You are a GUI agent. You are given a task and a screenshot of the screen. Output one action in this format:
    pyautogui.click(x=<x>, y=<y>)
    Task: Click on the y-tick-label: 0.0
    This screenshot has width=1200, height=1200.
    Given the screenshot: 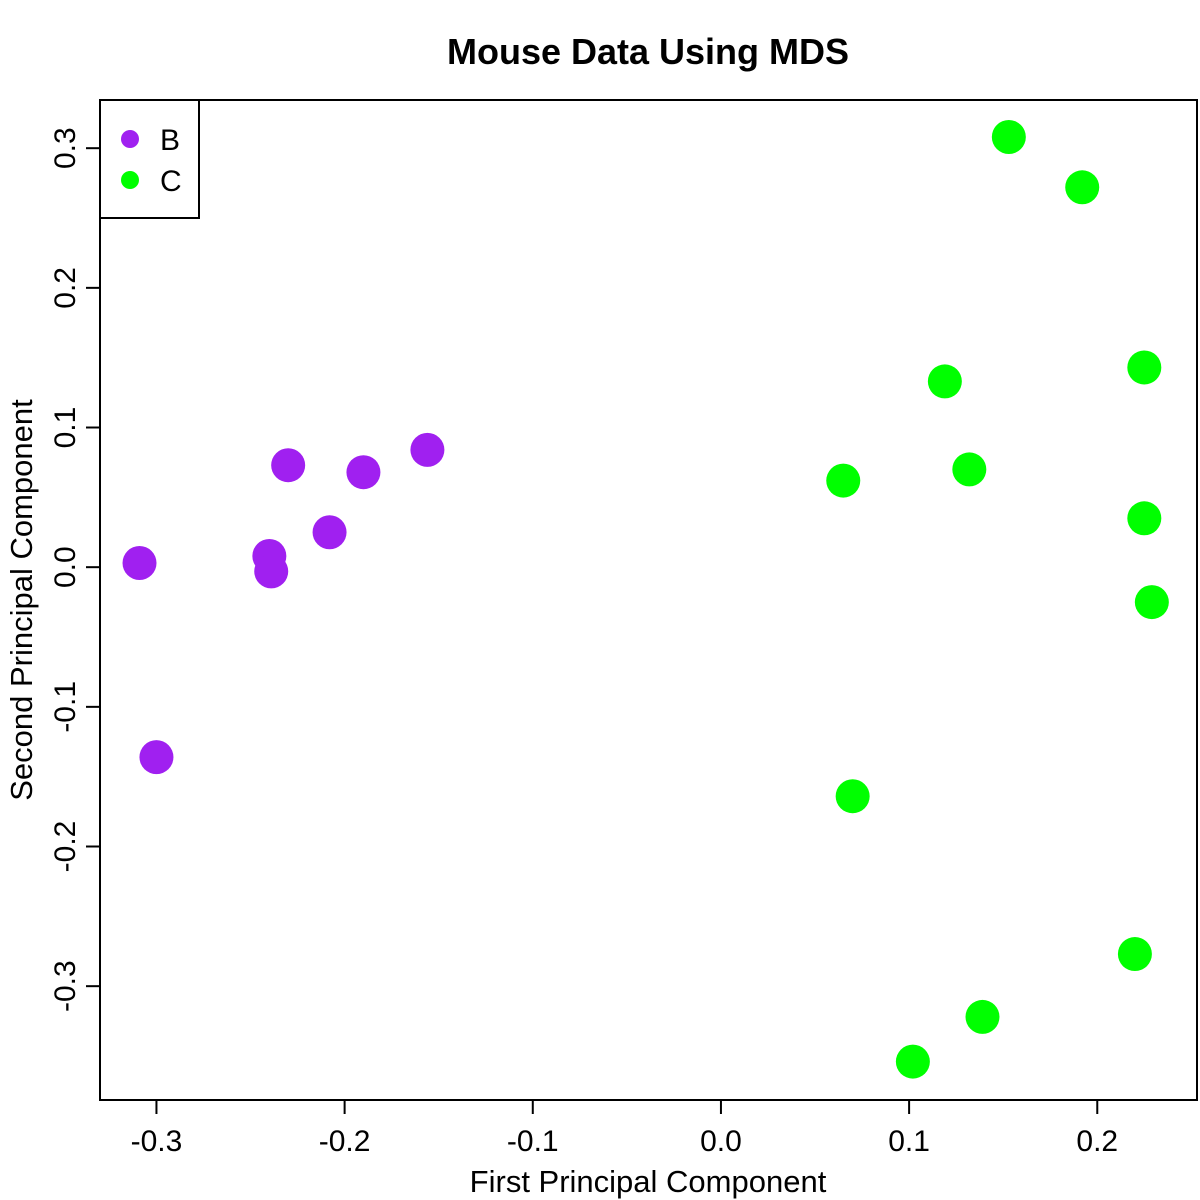 What is the action you would take?
    pyautogui.click(x=65, y=567)
    